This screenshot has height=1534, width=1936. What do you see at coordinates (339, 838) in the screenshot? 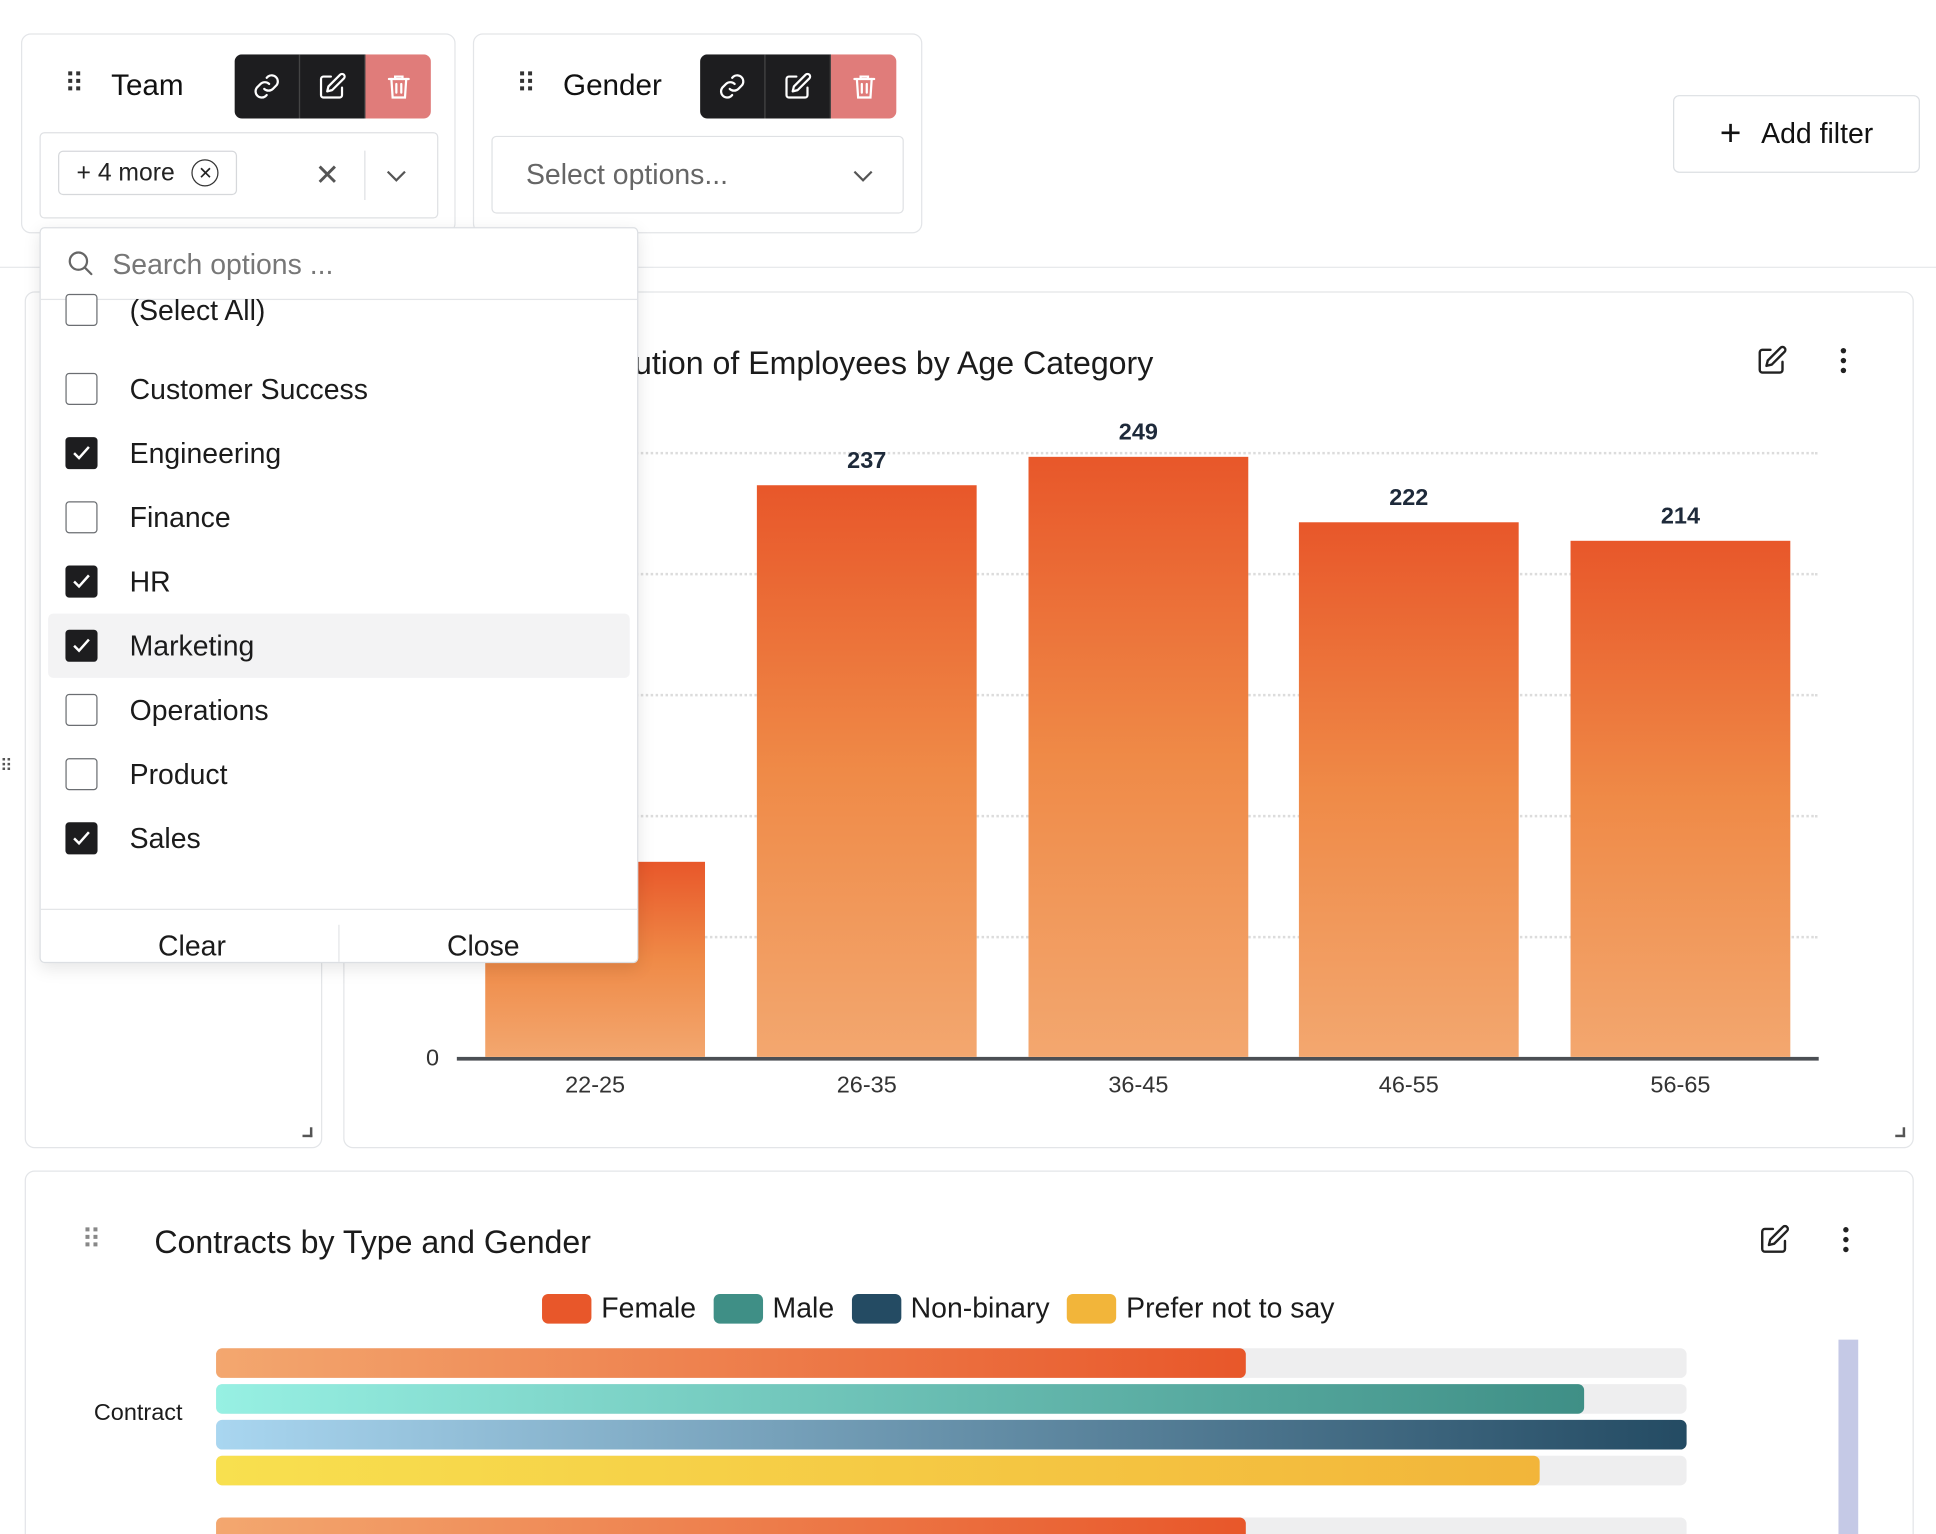
I see `option-item: Sales` at bounding box center [339, 838].